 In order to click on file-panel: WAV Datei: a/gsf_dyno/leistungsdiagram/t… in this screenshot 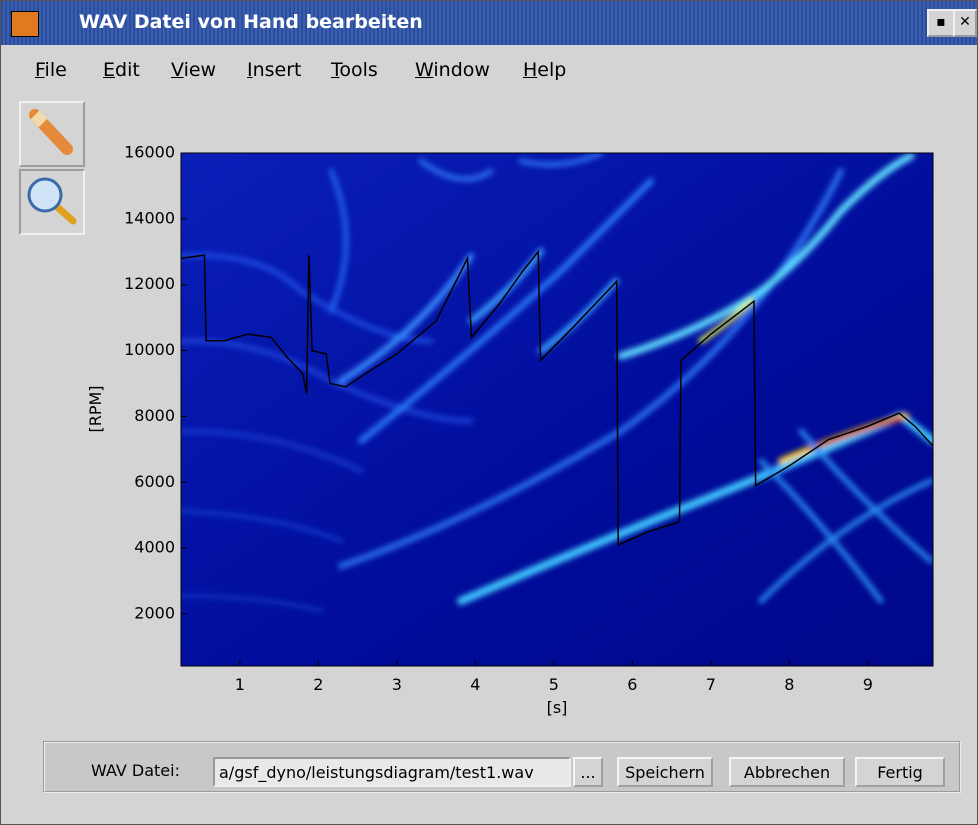, I will do `click(502, 767)`.